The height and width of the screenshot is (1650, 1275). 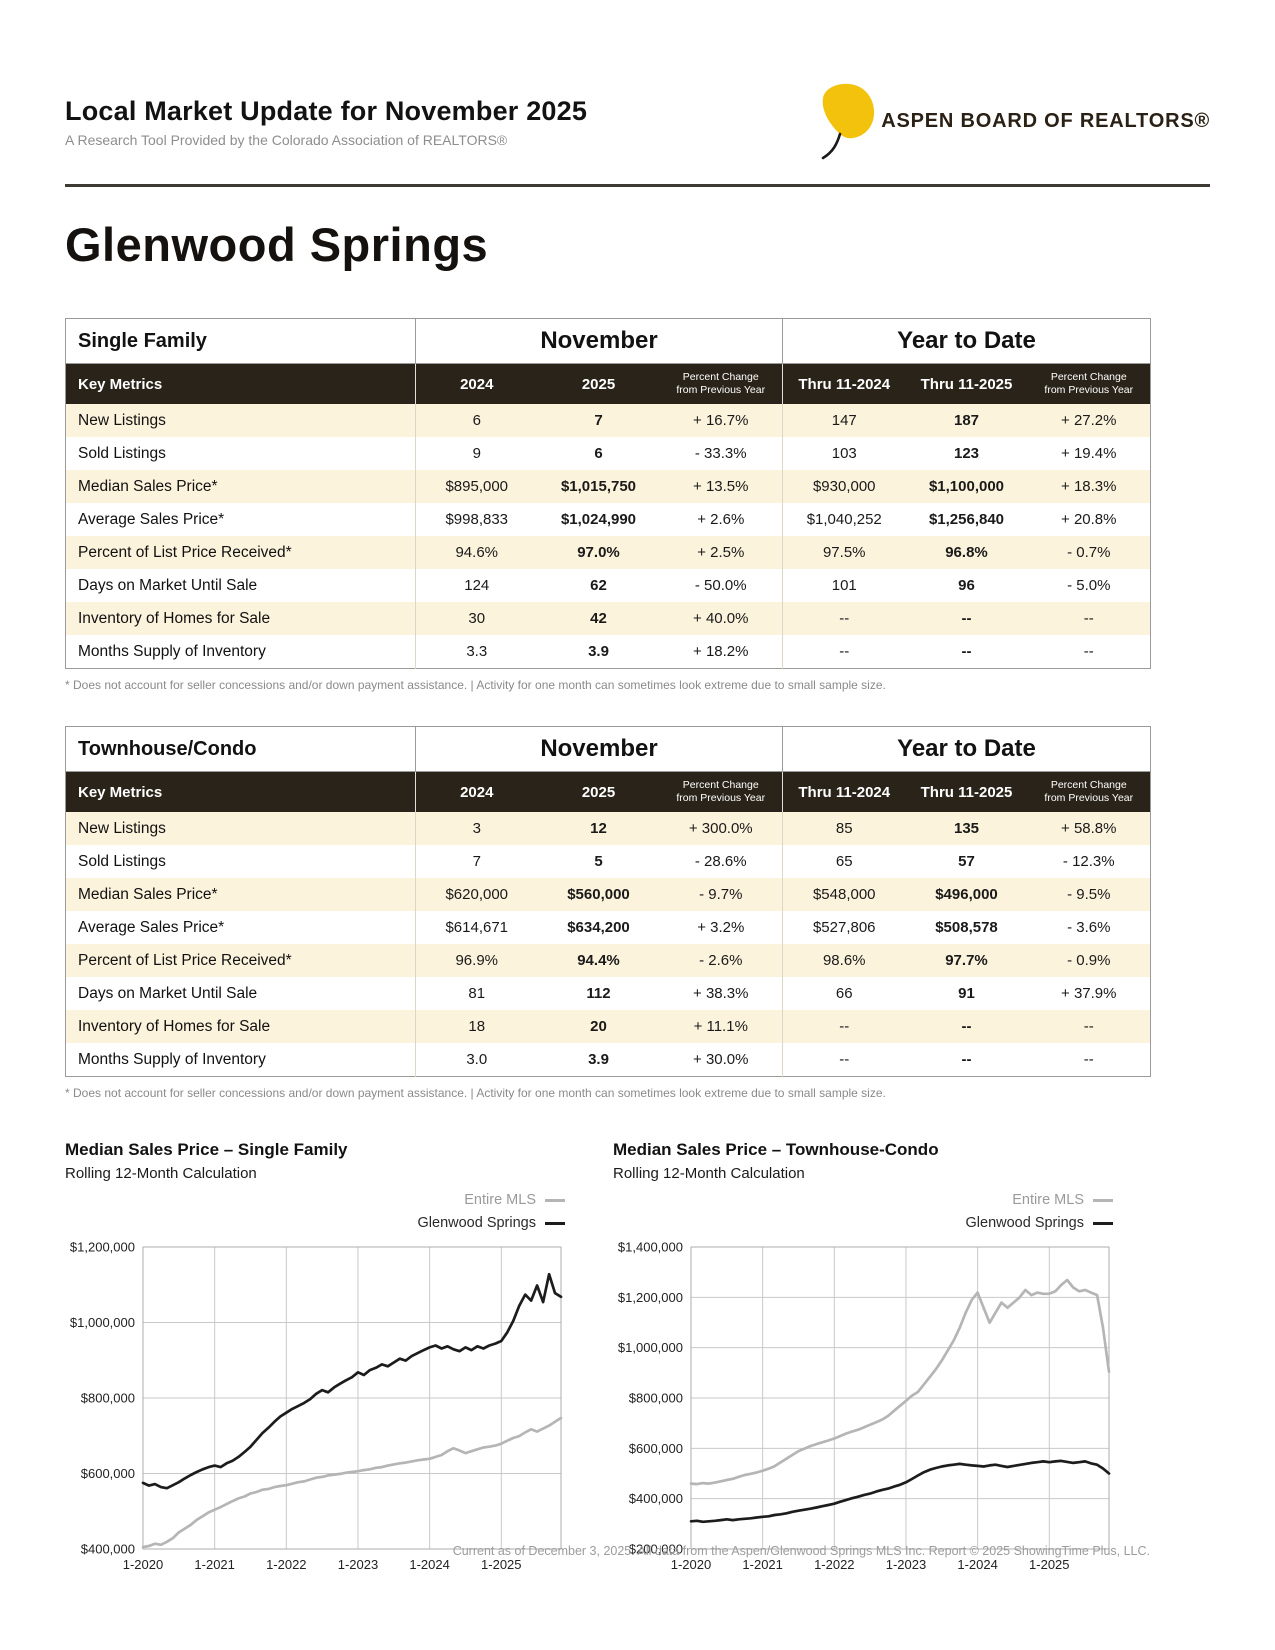 I want to click on metric-value: $930,000, so click(x=844, y=486).